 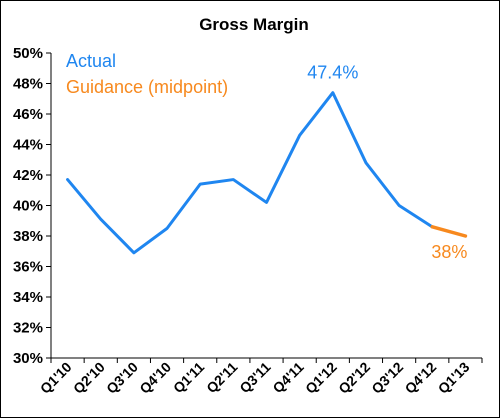 I want to click on x-tick-label: Q2'12, so click(x=354, y=378).